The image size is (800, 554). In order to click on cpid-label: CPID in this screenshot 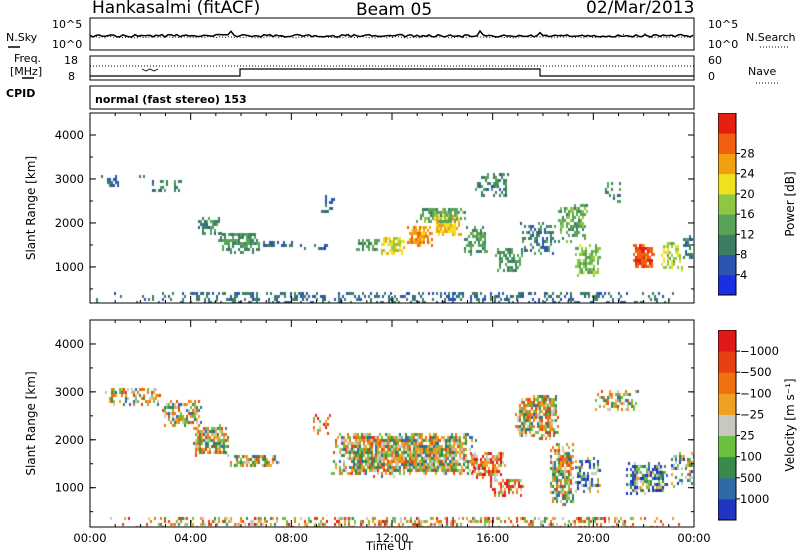, I will do `click(21, 93)`.